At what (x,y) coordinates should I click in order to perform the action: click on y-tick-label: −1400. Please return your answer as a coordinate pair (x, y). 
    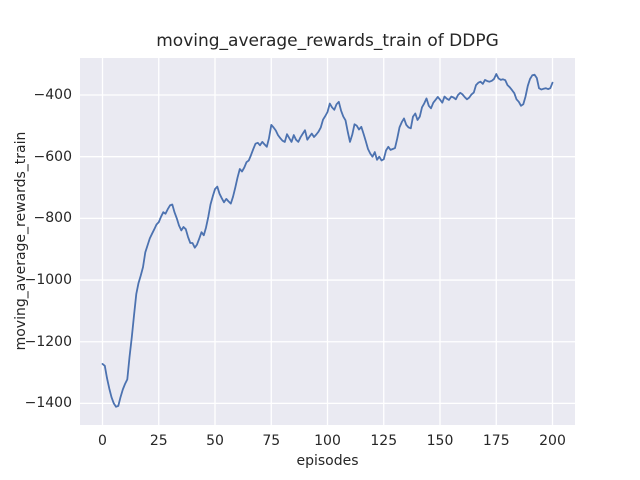
    Looking at the image, I should click on (48, 403).